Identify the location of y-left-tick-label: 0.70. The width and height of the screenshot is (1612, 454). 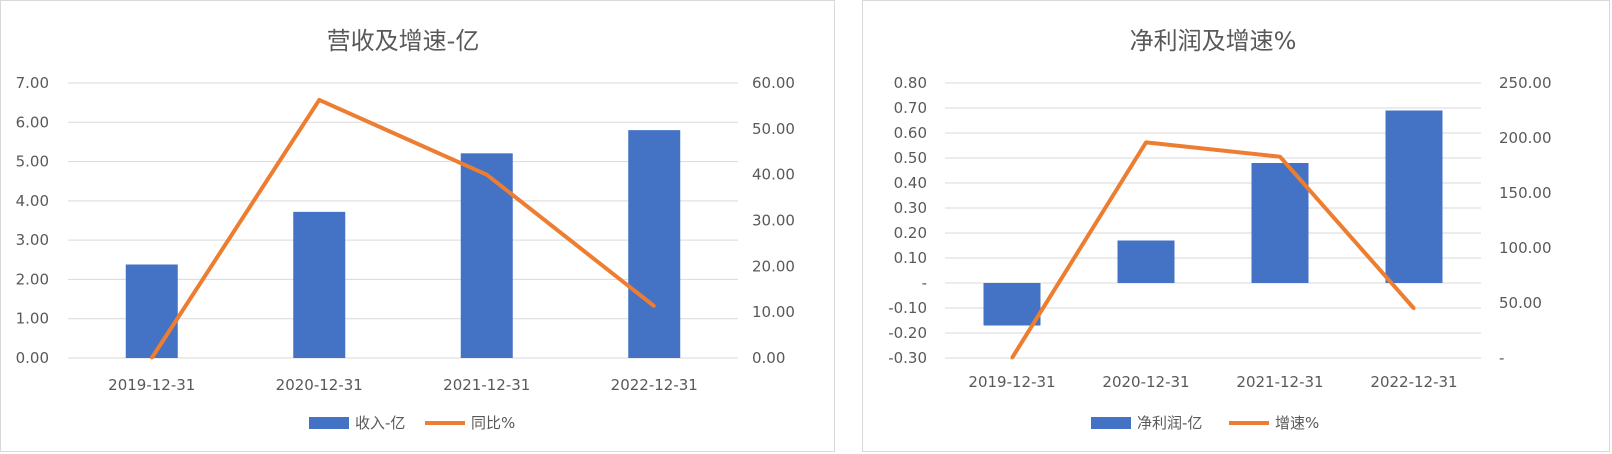
(910, 108).